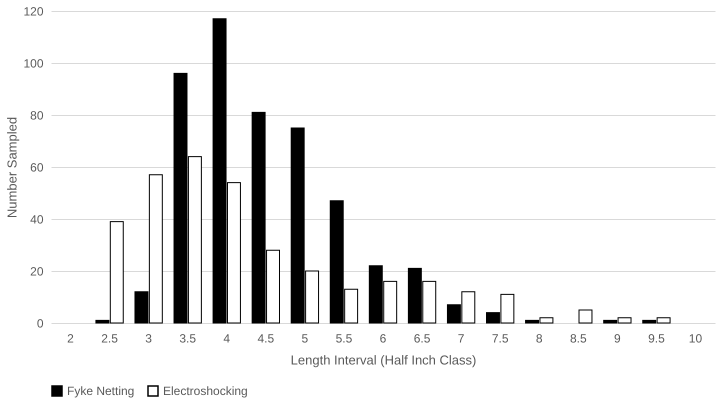 The height and width of the screenshot is (404, 720). I want to click on y-axis-title: Number Sampled, so click(12, 167).